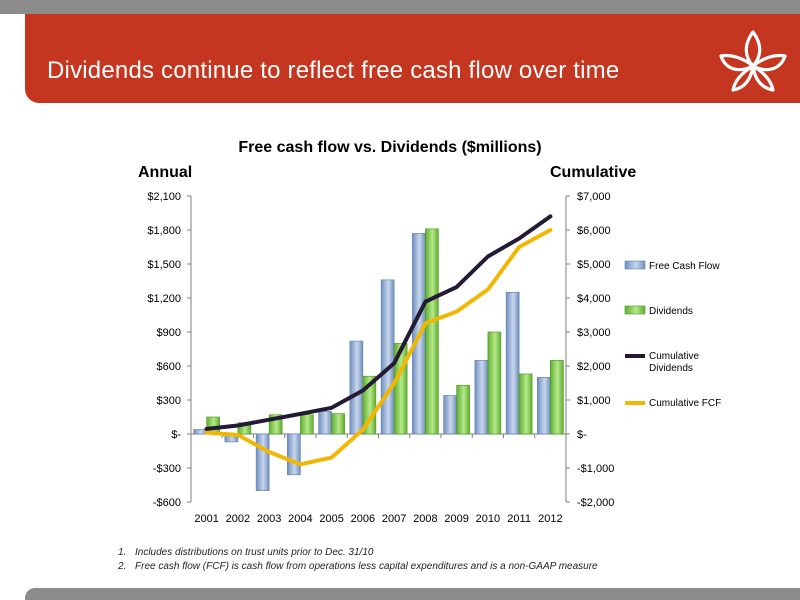  Describe the element at coordinates (331, 519) in the screenshot. I see `x-tick-label: 2005` at that location.